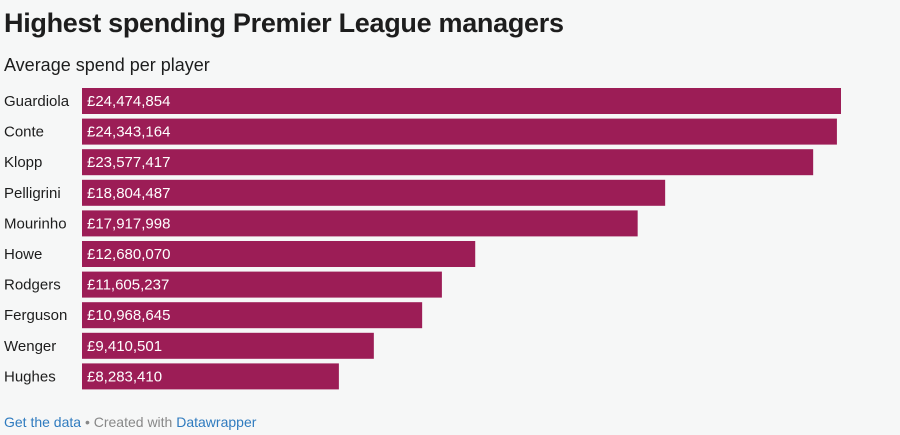 This screenshot has width=900, height=435. I want to click on footer-credit: • Created with, so click(129, 422).